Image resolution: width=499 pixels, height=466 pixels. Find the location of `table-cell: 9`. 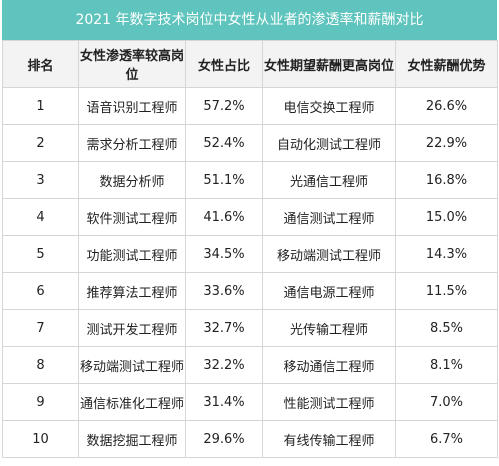

table-cell: 9 is located at coordinates (40, 402).